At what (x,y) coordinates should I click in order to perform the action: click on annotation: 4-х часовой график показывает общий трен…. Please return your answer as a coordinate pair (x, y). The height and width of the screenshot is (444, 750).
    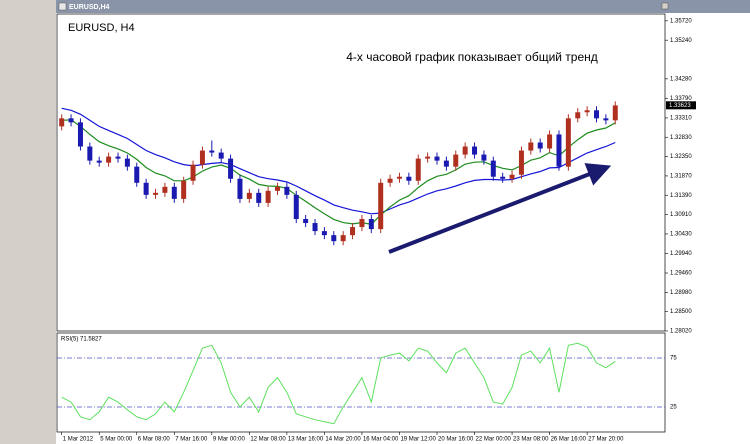
    Looking at the image, I should click on (472, 57).